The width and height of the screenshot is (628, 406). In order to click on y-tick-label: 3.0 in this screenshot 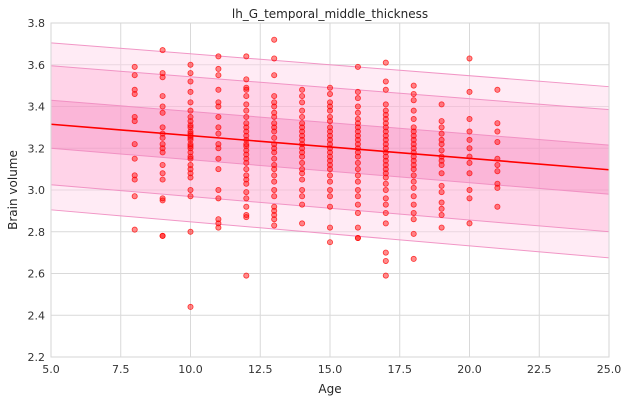, I will do `click(37, 190)`.